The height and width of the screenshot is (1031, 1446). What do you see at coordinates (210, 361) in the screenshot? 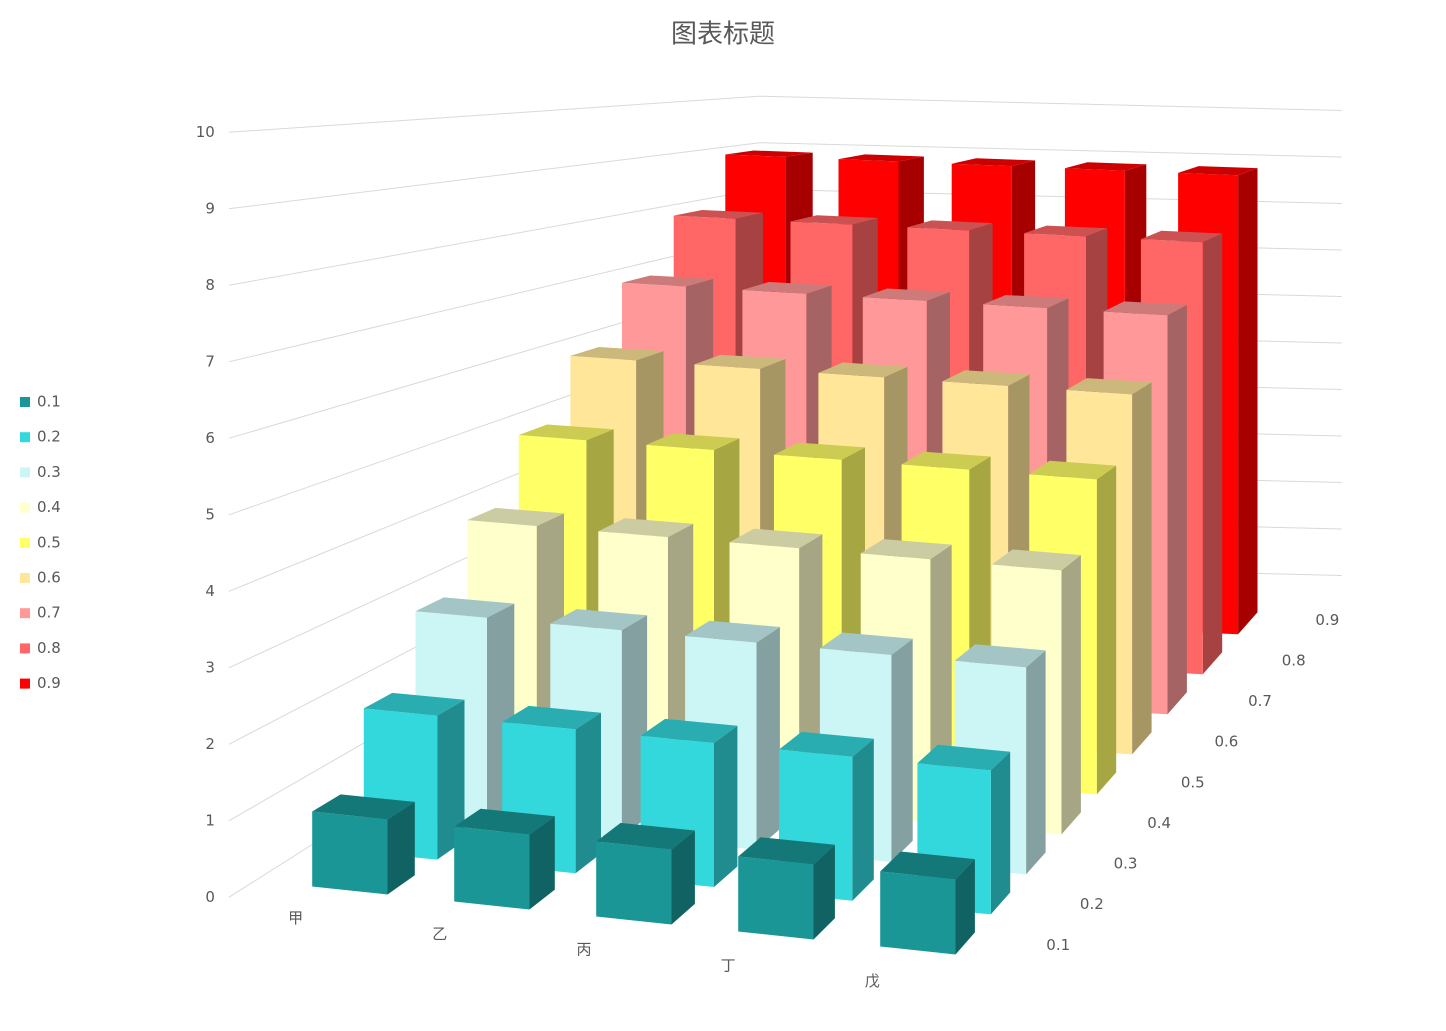
I see `y-tick-label: 7` at bounding box center [210, 361].